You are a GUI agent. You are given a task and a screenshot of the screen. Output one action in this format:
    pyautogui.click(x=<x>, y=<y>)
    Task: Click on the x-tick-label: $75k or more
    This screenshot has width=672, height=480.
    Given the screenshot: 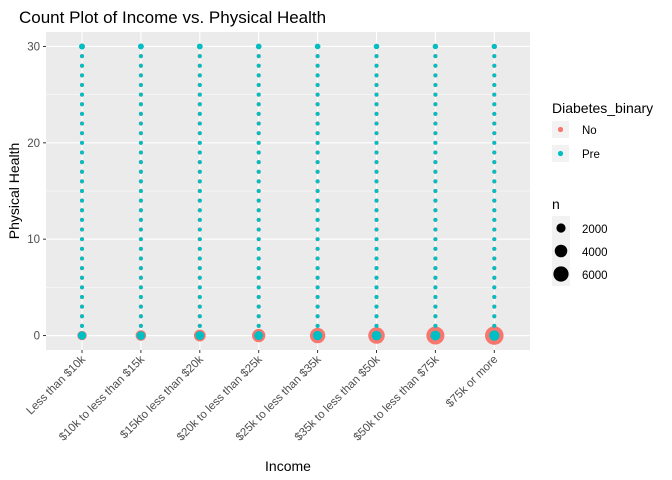 What is the action you would take?
    pyautogui.click(x=472, y=382)
    